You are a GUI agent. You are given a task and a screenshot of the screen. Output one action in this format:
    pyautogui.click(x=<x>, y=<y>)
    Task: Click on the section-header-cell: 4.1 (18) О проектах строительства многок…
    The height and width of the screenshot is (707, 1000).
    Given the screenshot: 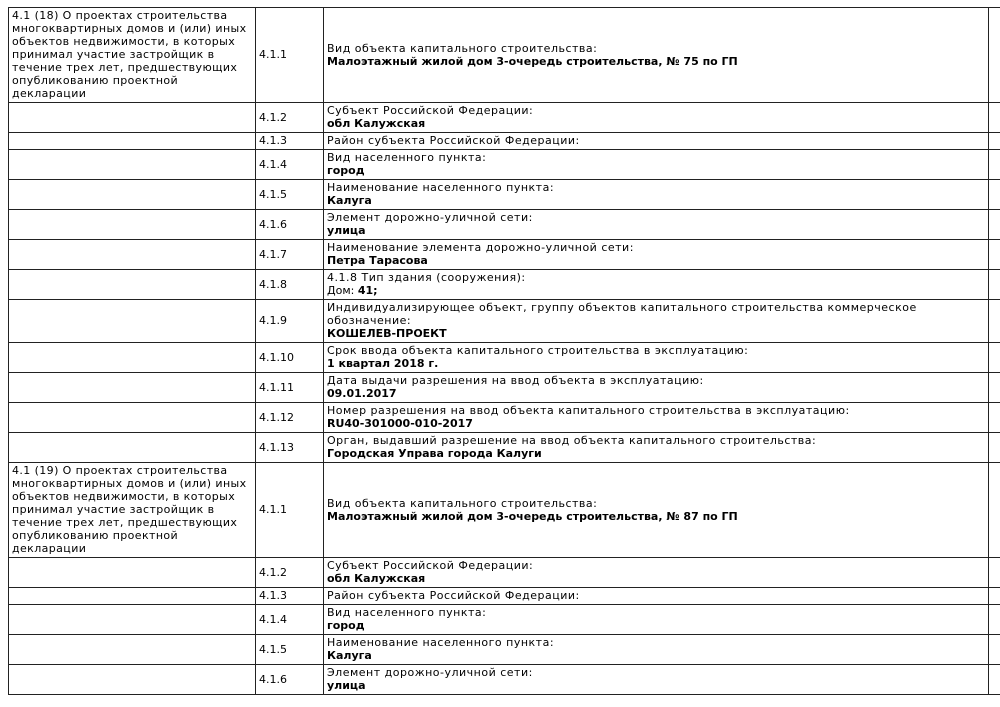 What is the action you would take?
    pyautogui.click(x=132, y=55)
    